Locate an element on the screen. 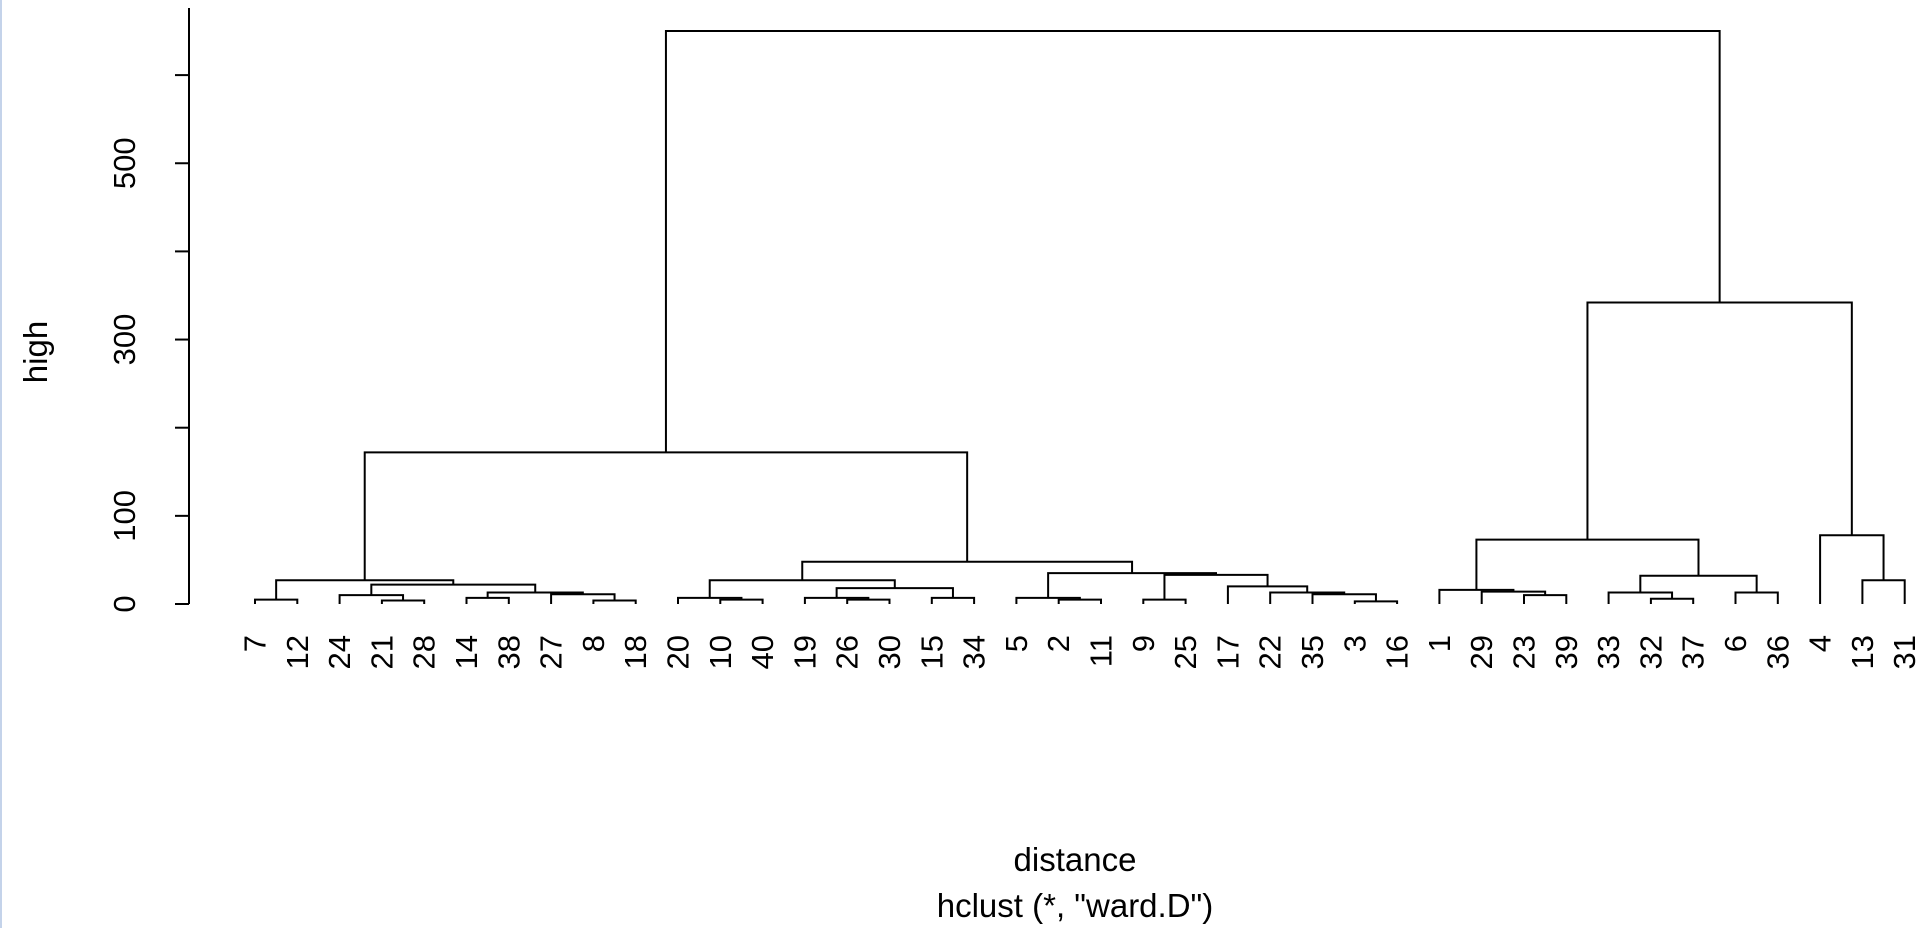 Image resolution: width=1923 pixels, height=928 pixels. leaf-label: 36 is located at coordinates (1777, 652).